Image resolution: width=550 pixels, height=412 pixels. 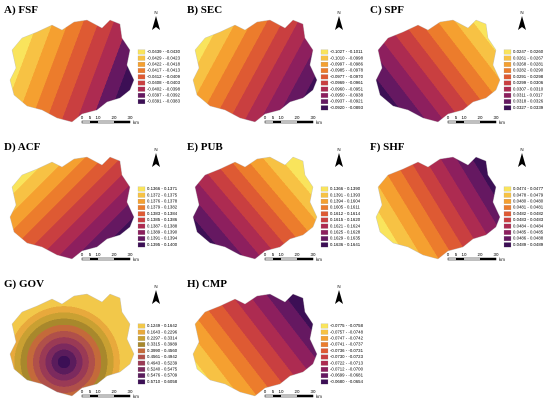 What do you see at coordinates (162, 362) in the screenshot?
I see `legend-label: 0.4943 - 0.5239` at bounding box center [162, 362].